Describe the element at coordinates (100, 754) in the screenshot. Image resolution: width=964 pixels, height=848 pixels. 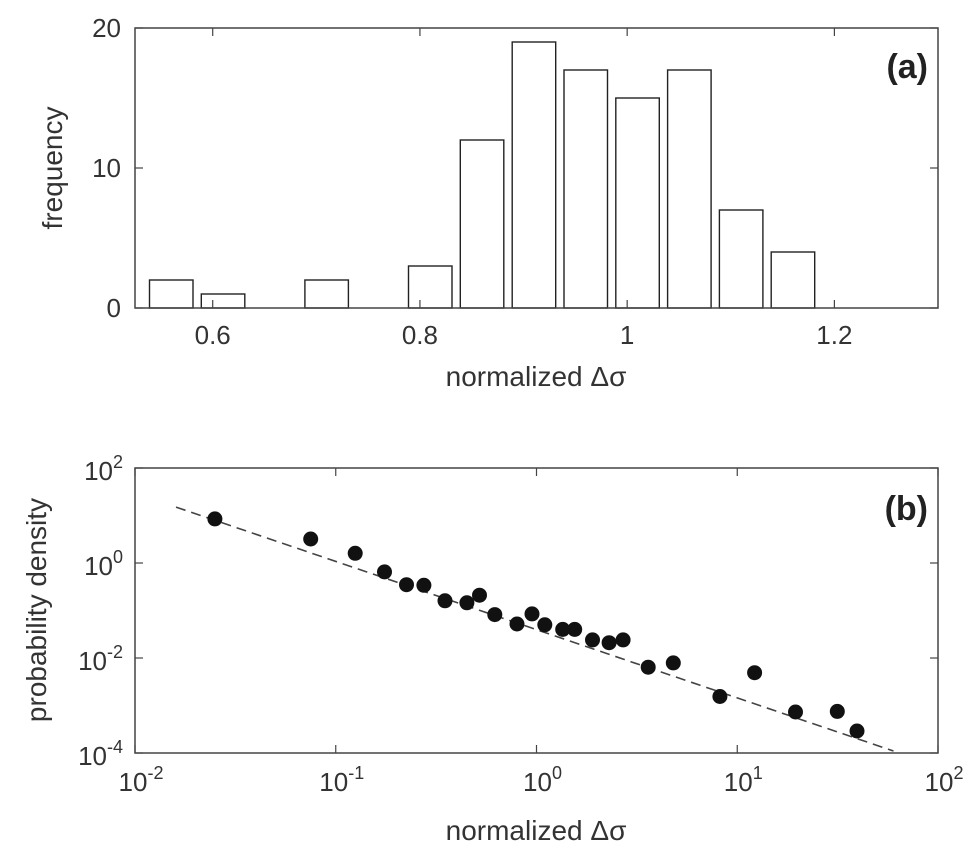
I see `scatter-y-tick-label: 10⁻⁴` at that location.